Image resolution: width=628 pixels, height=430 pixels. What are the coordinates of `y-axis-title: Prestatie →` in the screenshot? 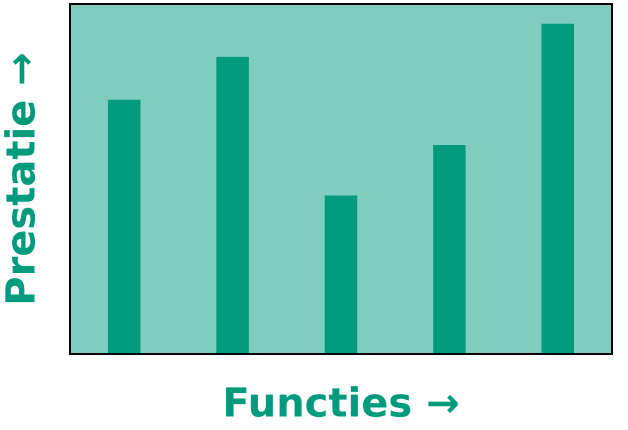 It's located at (22, 179).